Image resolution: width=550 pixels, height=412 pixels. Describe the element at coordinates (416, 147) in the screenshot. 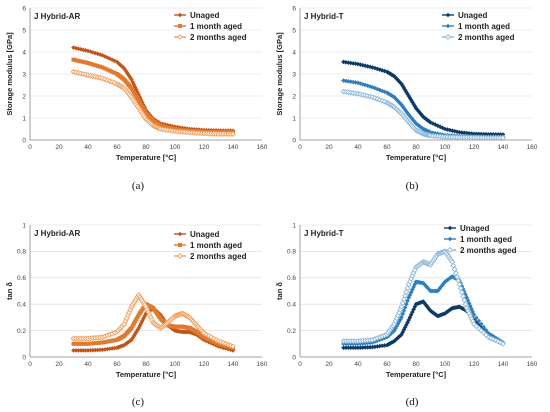

I see `x-tick-label: 80` at that location.